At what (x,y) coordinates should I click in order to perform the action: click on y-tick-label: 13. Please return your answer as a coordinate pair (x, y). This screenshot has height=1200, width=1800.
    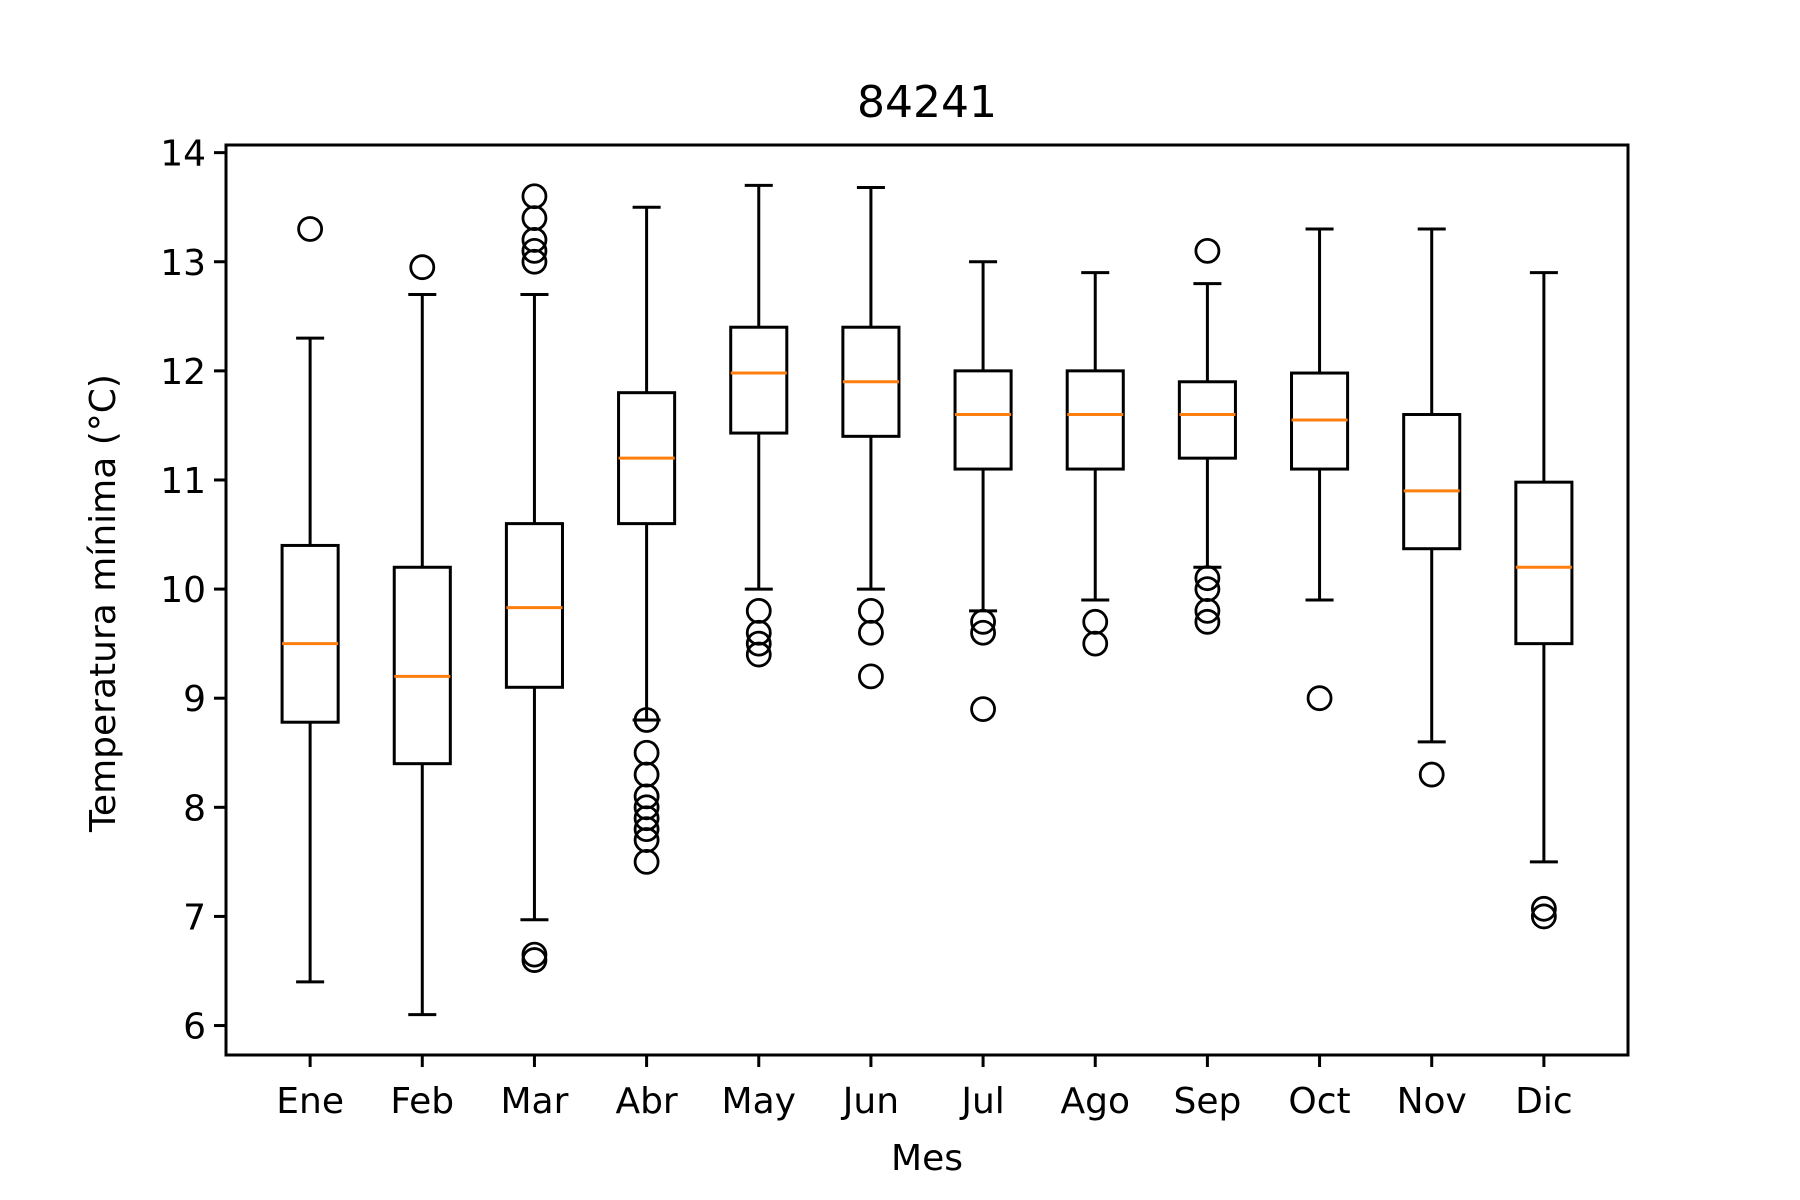
    Looking at the image, I should click on (183, 263).